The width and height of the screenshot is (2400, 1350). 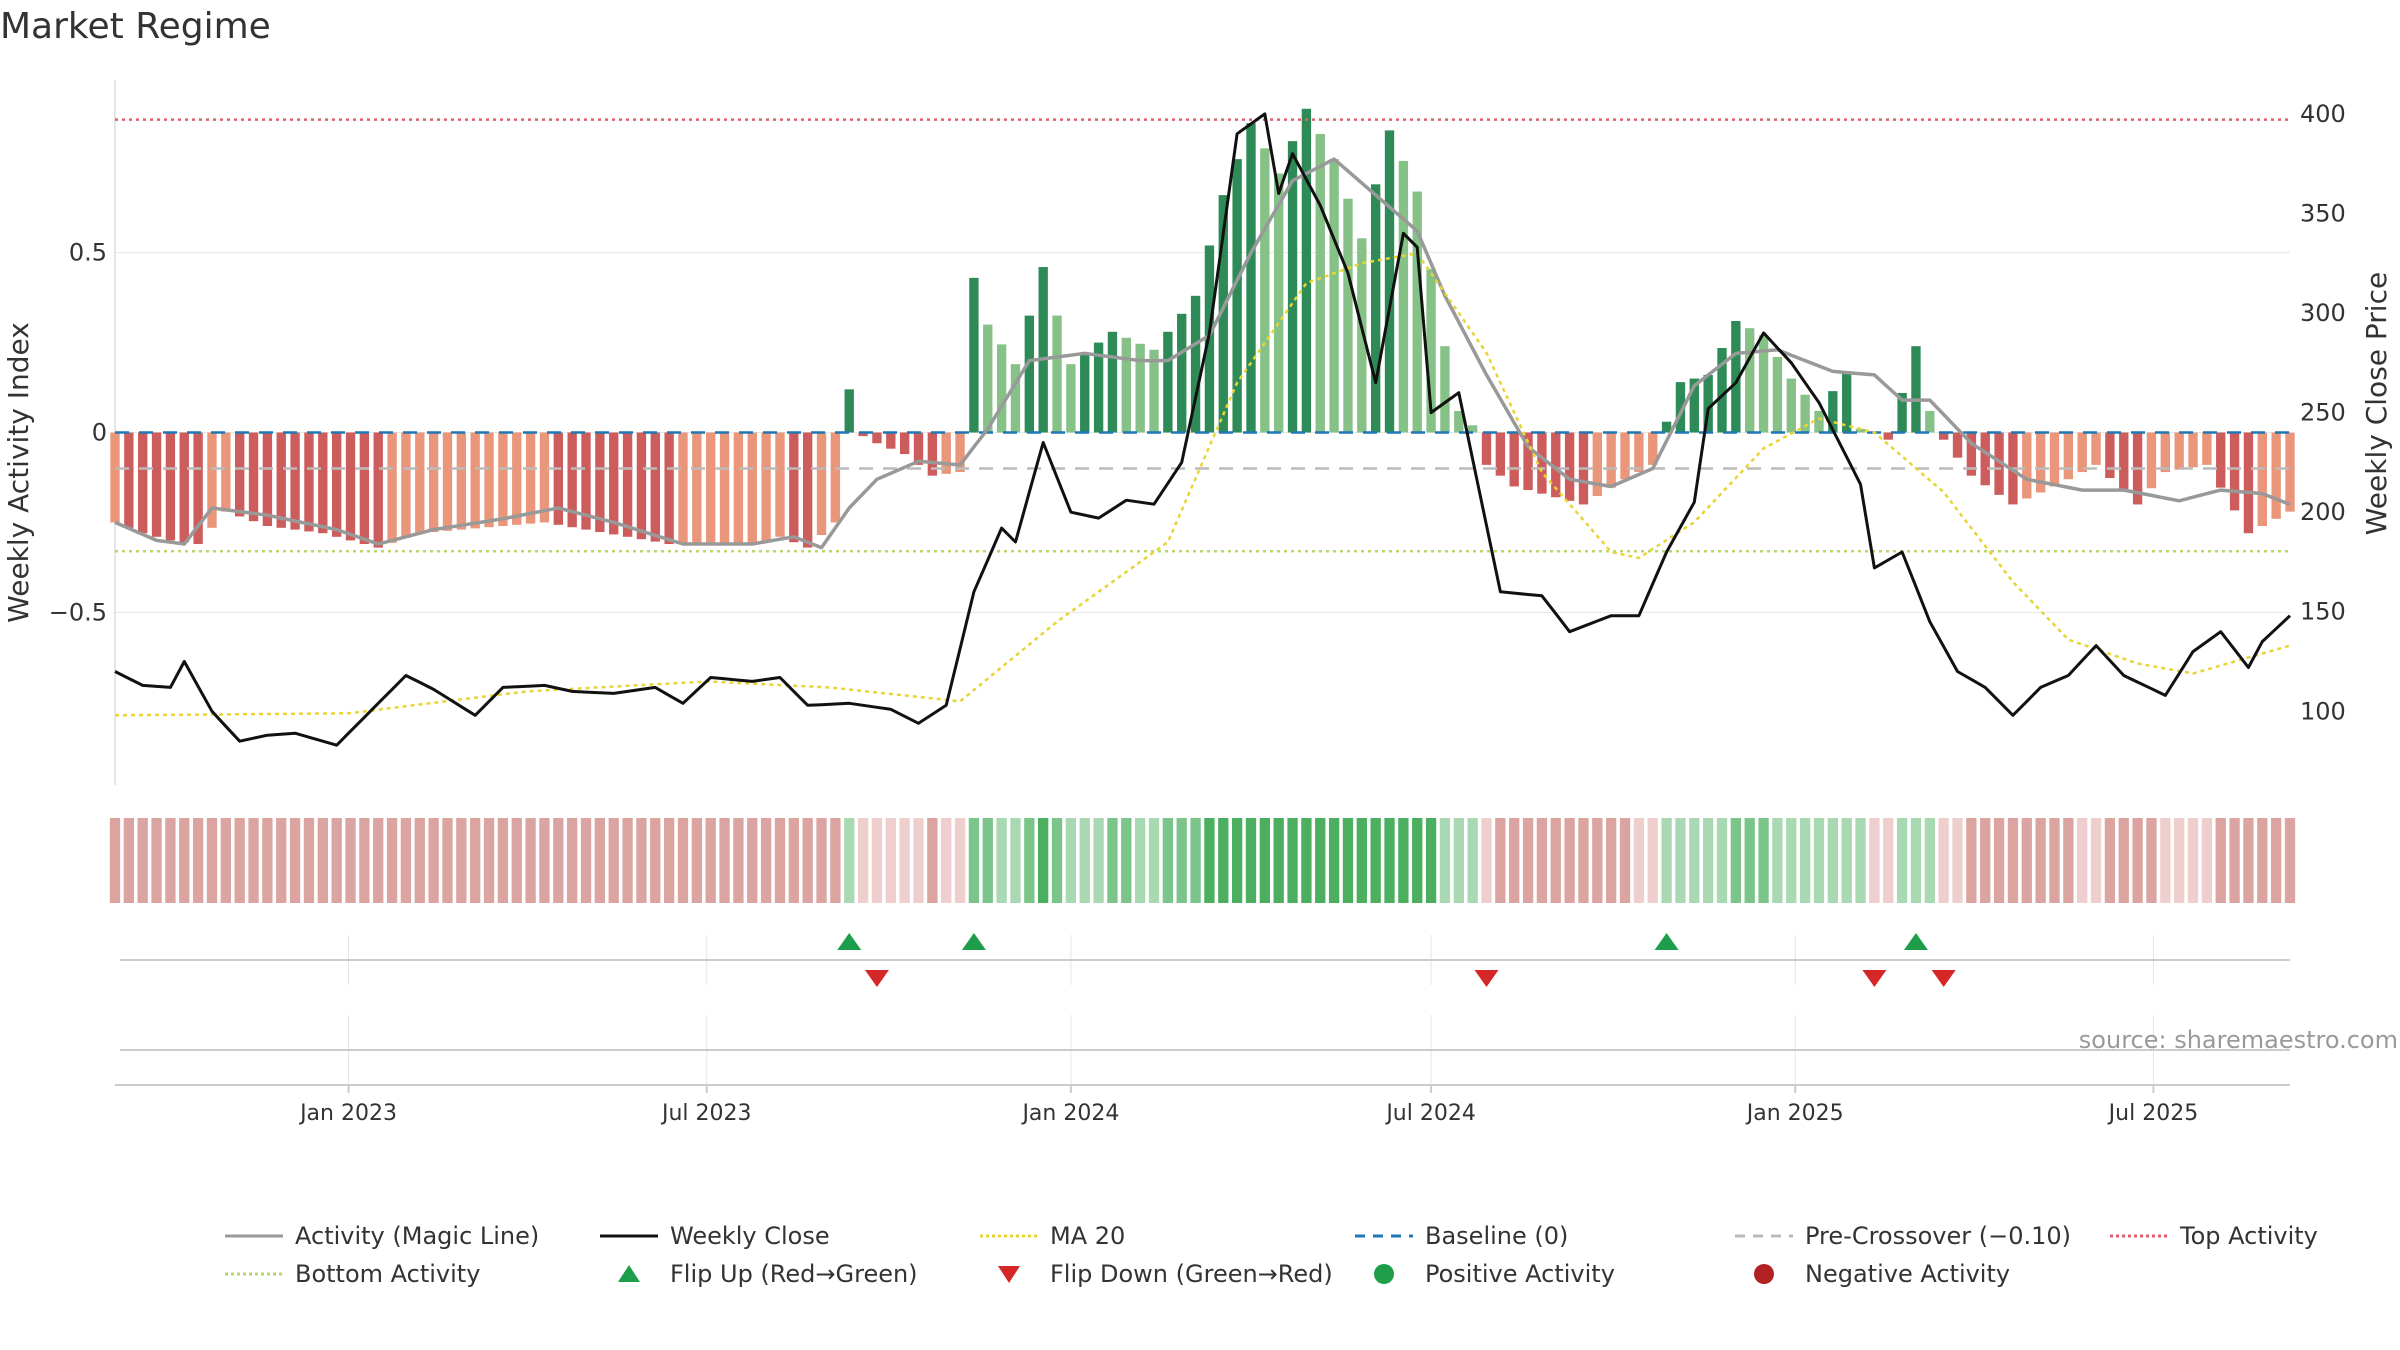 What do you see at coordinates (1087, 1236) in the screenshot?
I see `legend-item-ma-20-label: MA 20` at bounding box center [1087, 1236].